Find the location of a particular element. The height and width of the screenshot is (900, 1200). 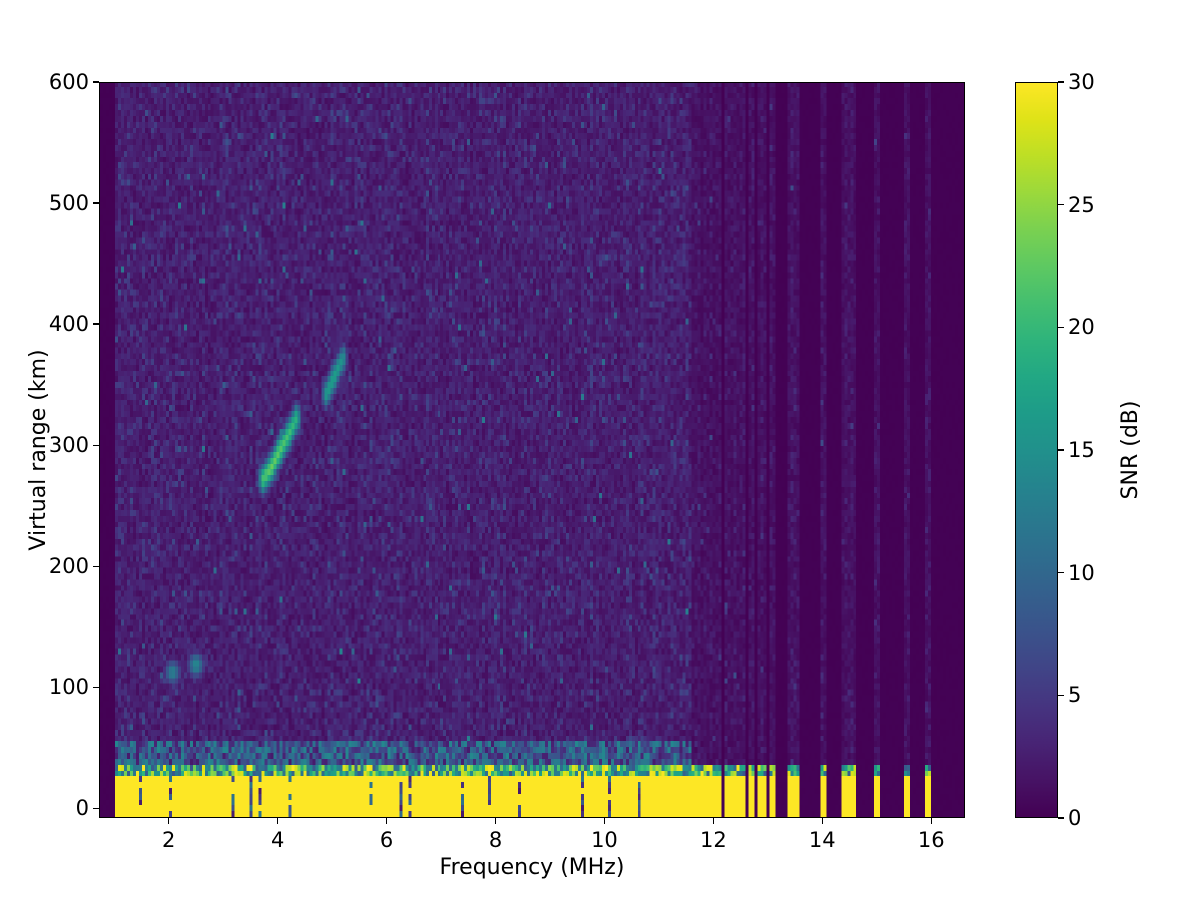

colorbar is located at coordinates (1036, 450).